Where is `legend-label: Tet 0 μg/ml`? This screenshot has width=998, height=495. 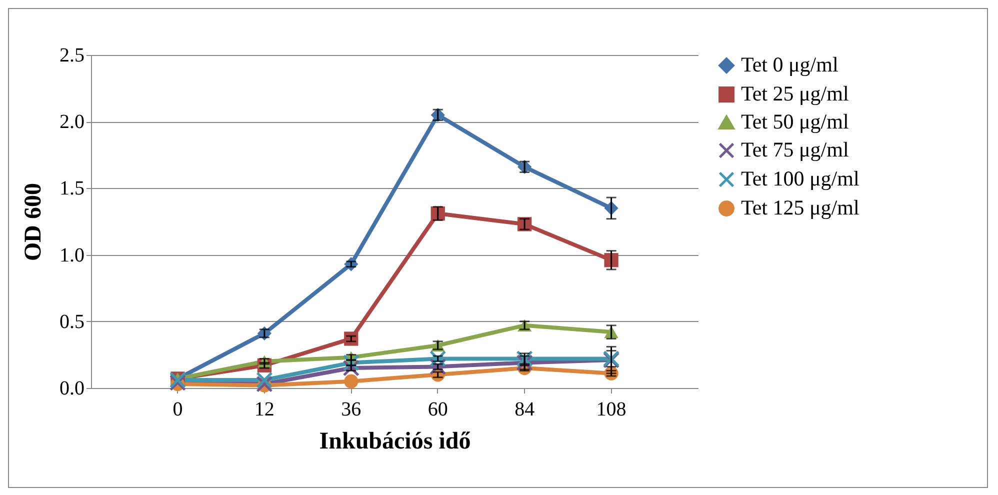
legend-label: Tet 0 μg/ml is located at coordinates (789, 64).